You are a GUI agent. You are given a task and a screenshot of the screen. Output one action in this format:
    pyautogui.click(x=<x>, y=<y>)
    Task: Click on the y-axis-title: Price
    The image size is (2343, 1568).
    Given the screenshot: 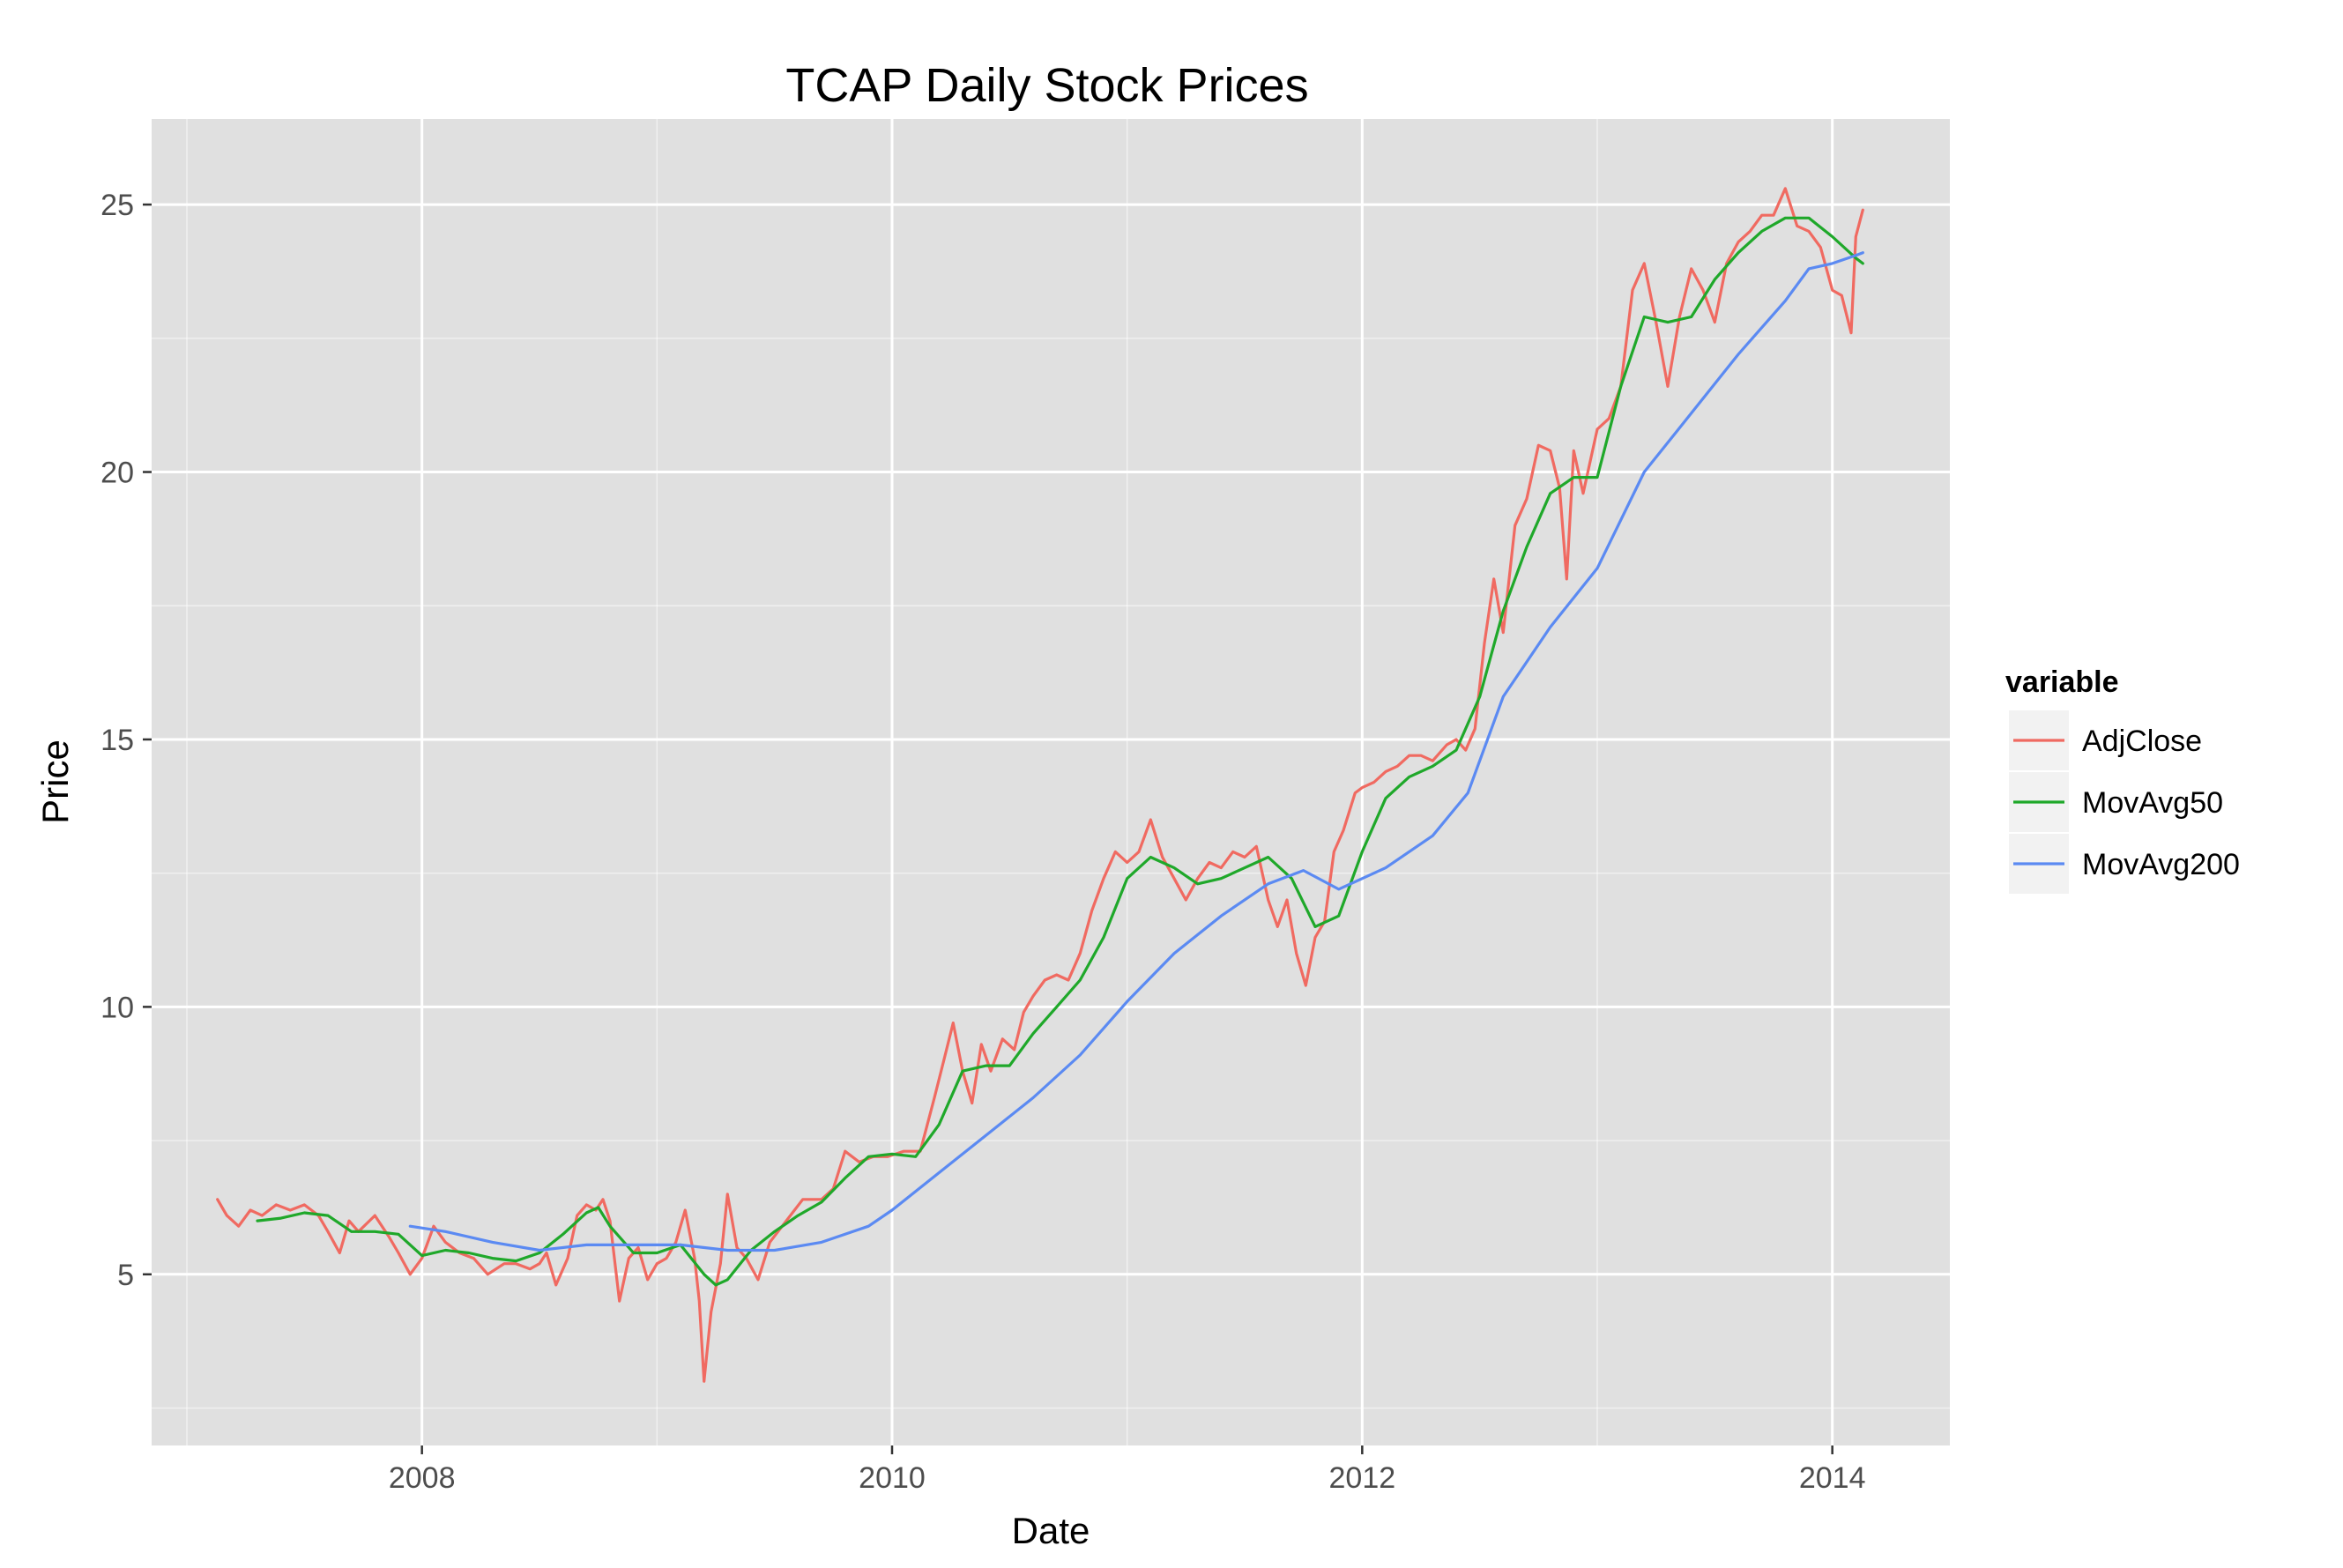 What is the action you would take?
    pyautogui.click(x=55, y=781)
    